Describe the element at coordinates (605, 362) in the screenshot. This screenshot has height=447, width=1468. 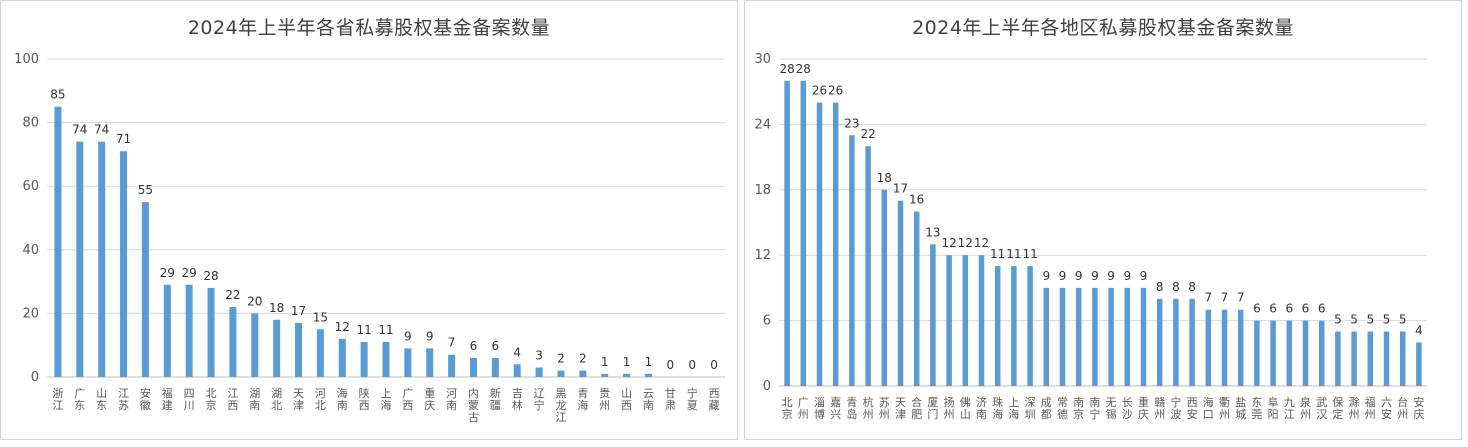
I see `data-label: 1` at that location.